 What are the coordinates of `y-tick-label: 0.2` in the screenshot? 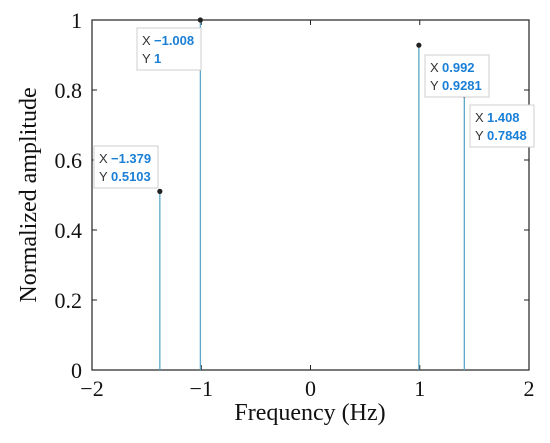 It's located at (69, 300).